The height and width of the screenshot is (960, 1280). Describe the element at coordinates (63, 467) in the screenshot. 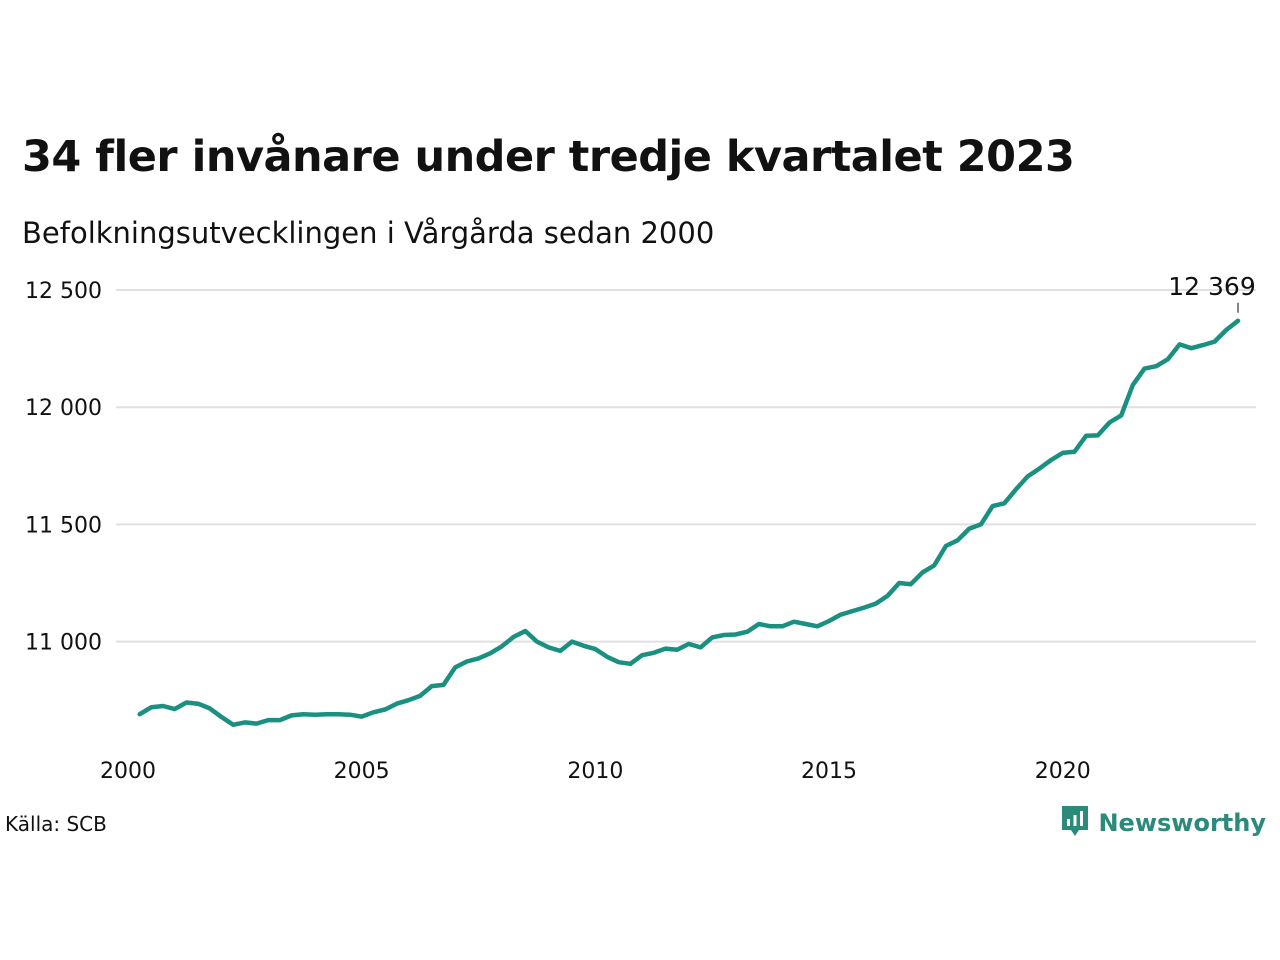

I see `y-axis-ticks: 11 000 11 500 12 000 12 500` at that location.